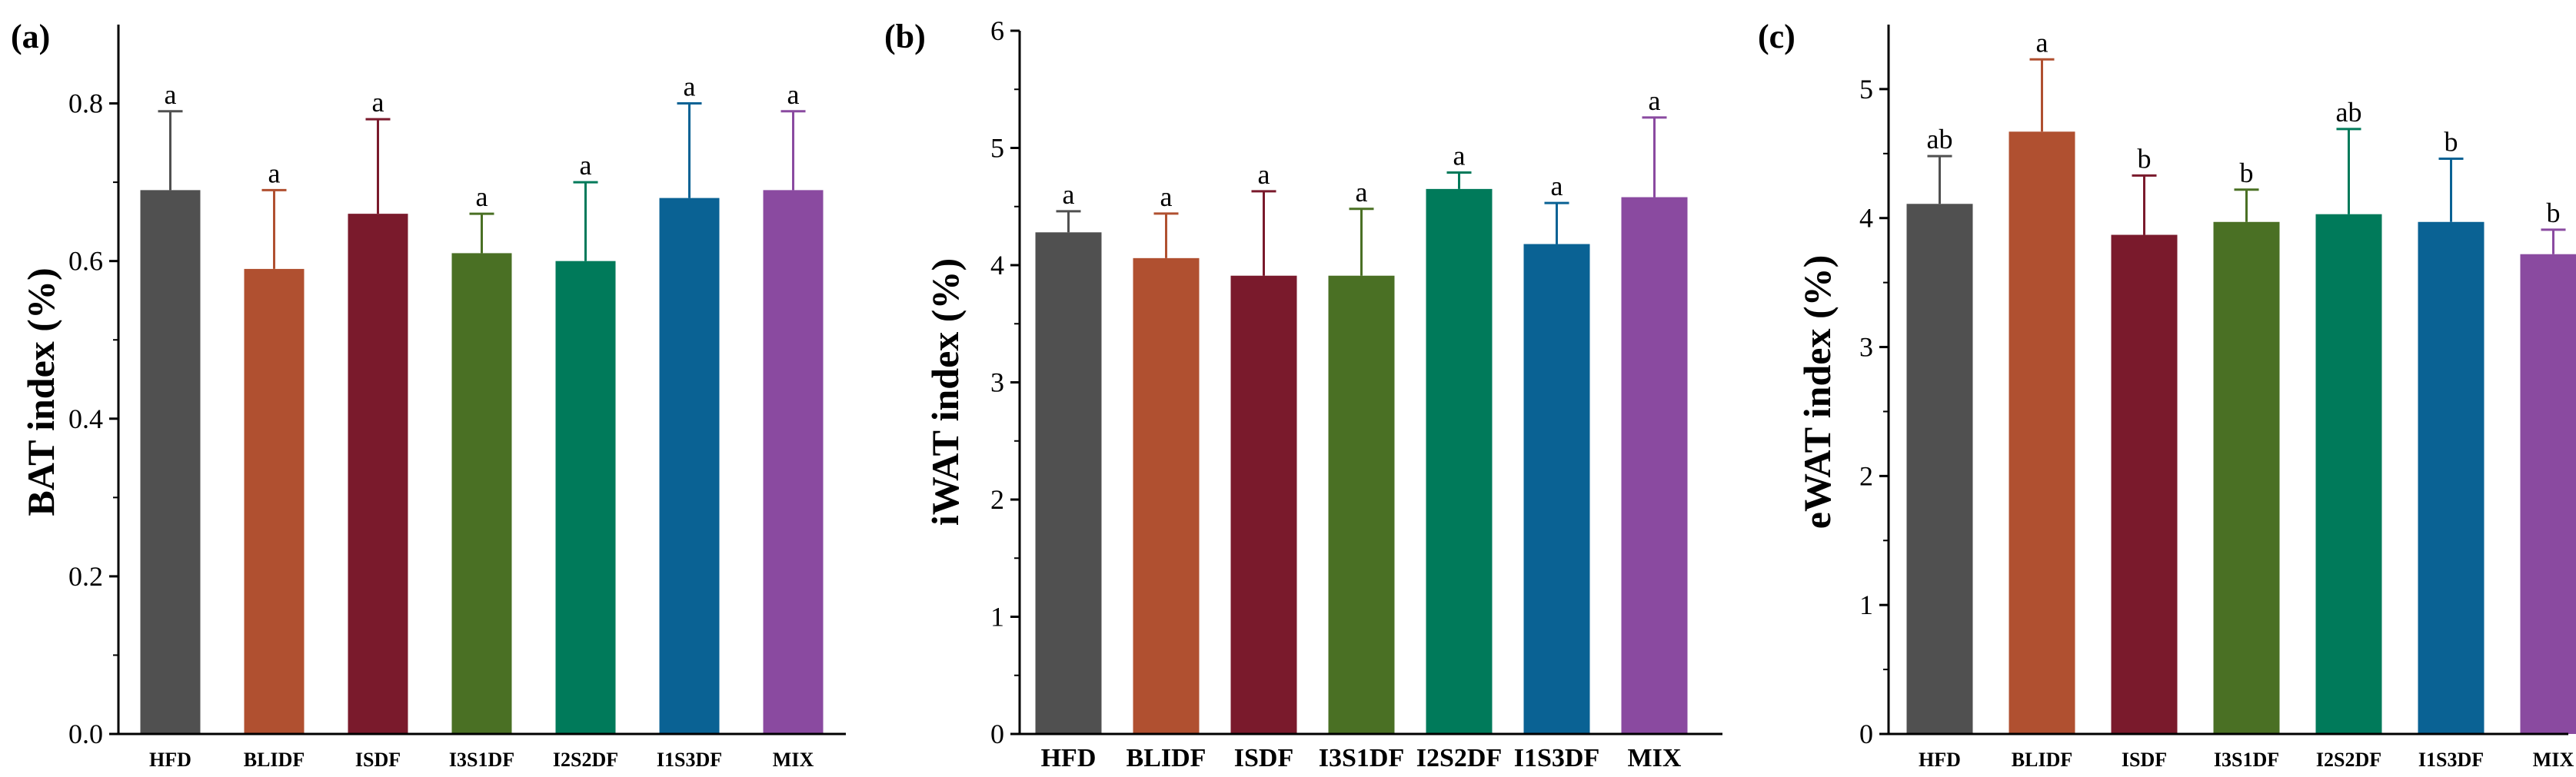  I want to click on panel-a-ytick-label: 0.2, so click(86, 576).